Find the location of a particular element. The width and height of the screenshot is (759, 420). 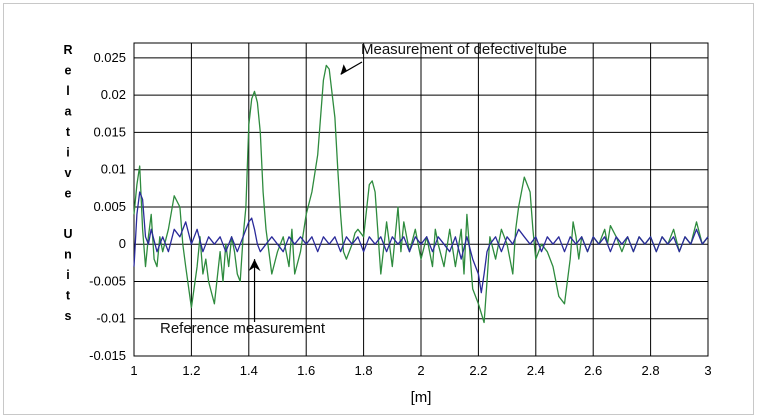

x-axis-label: [m] is located at coordinates (421, 397).